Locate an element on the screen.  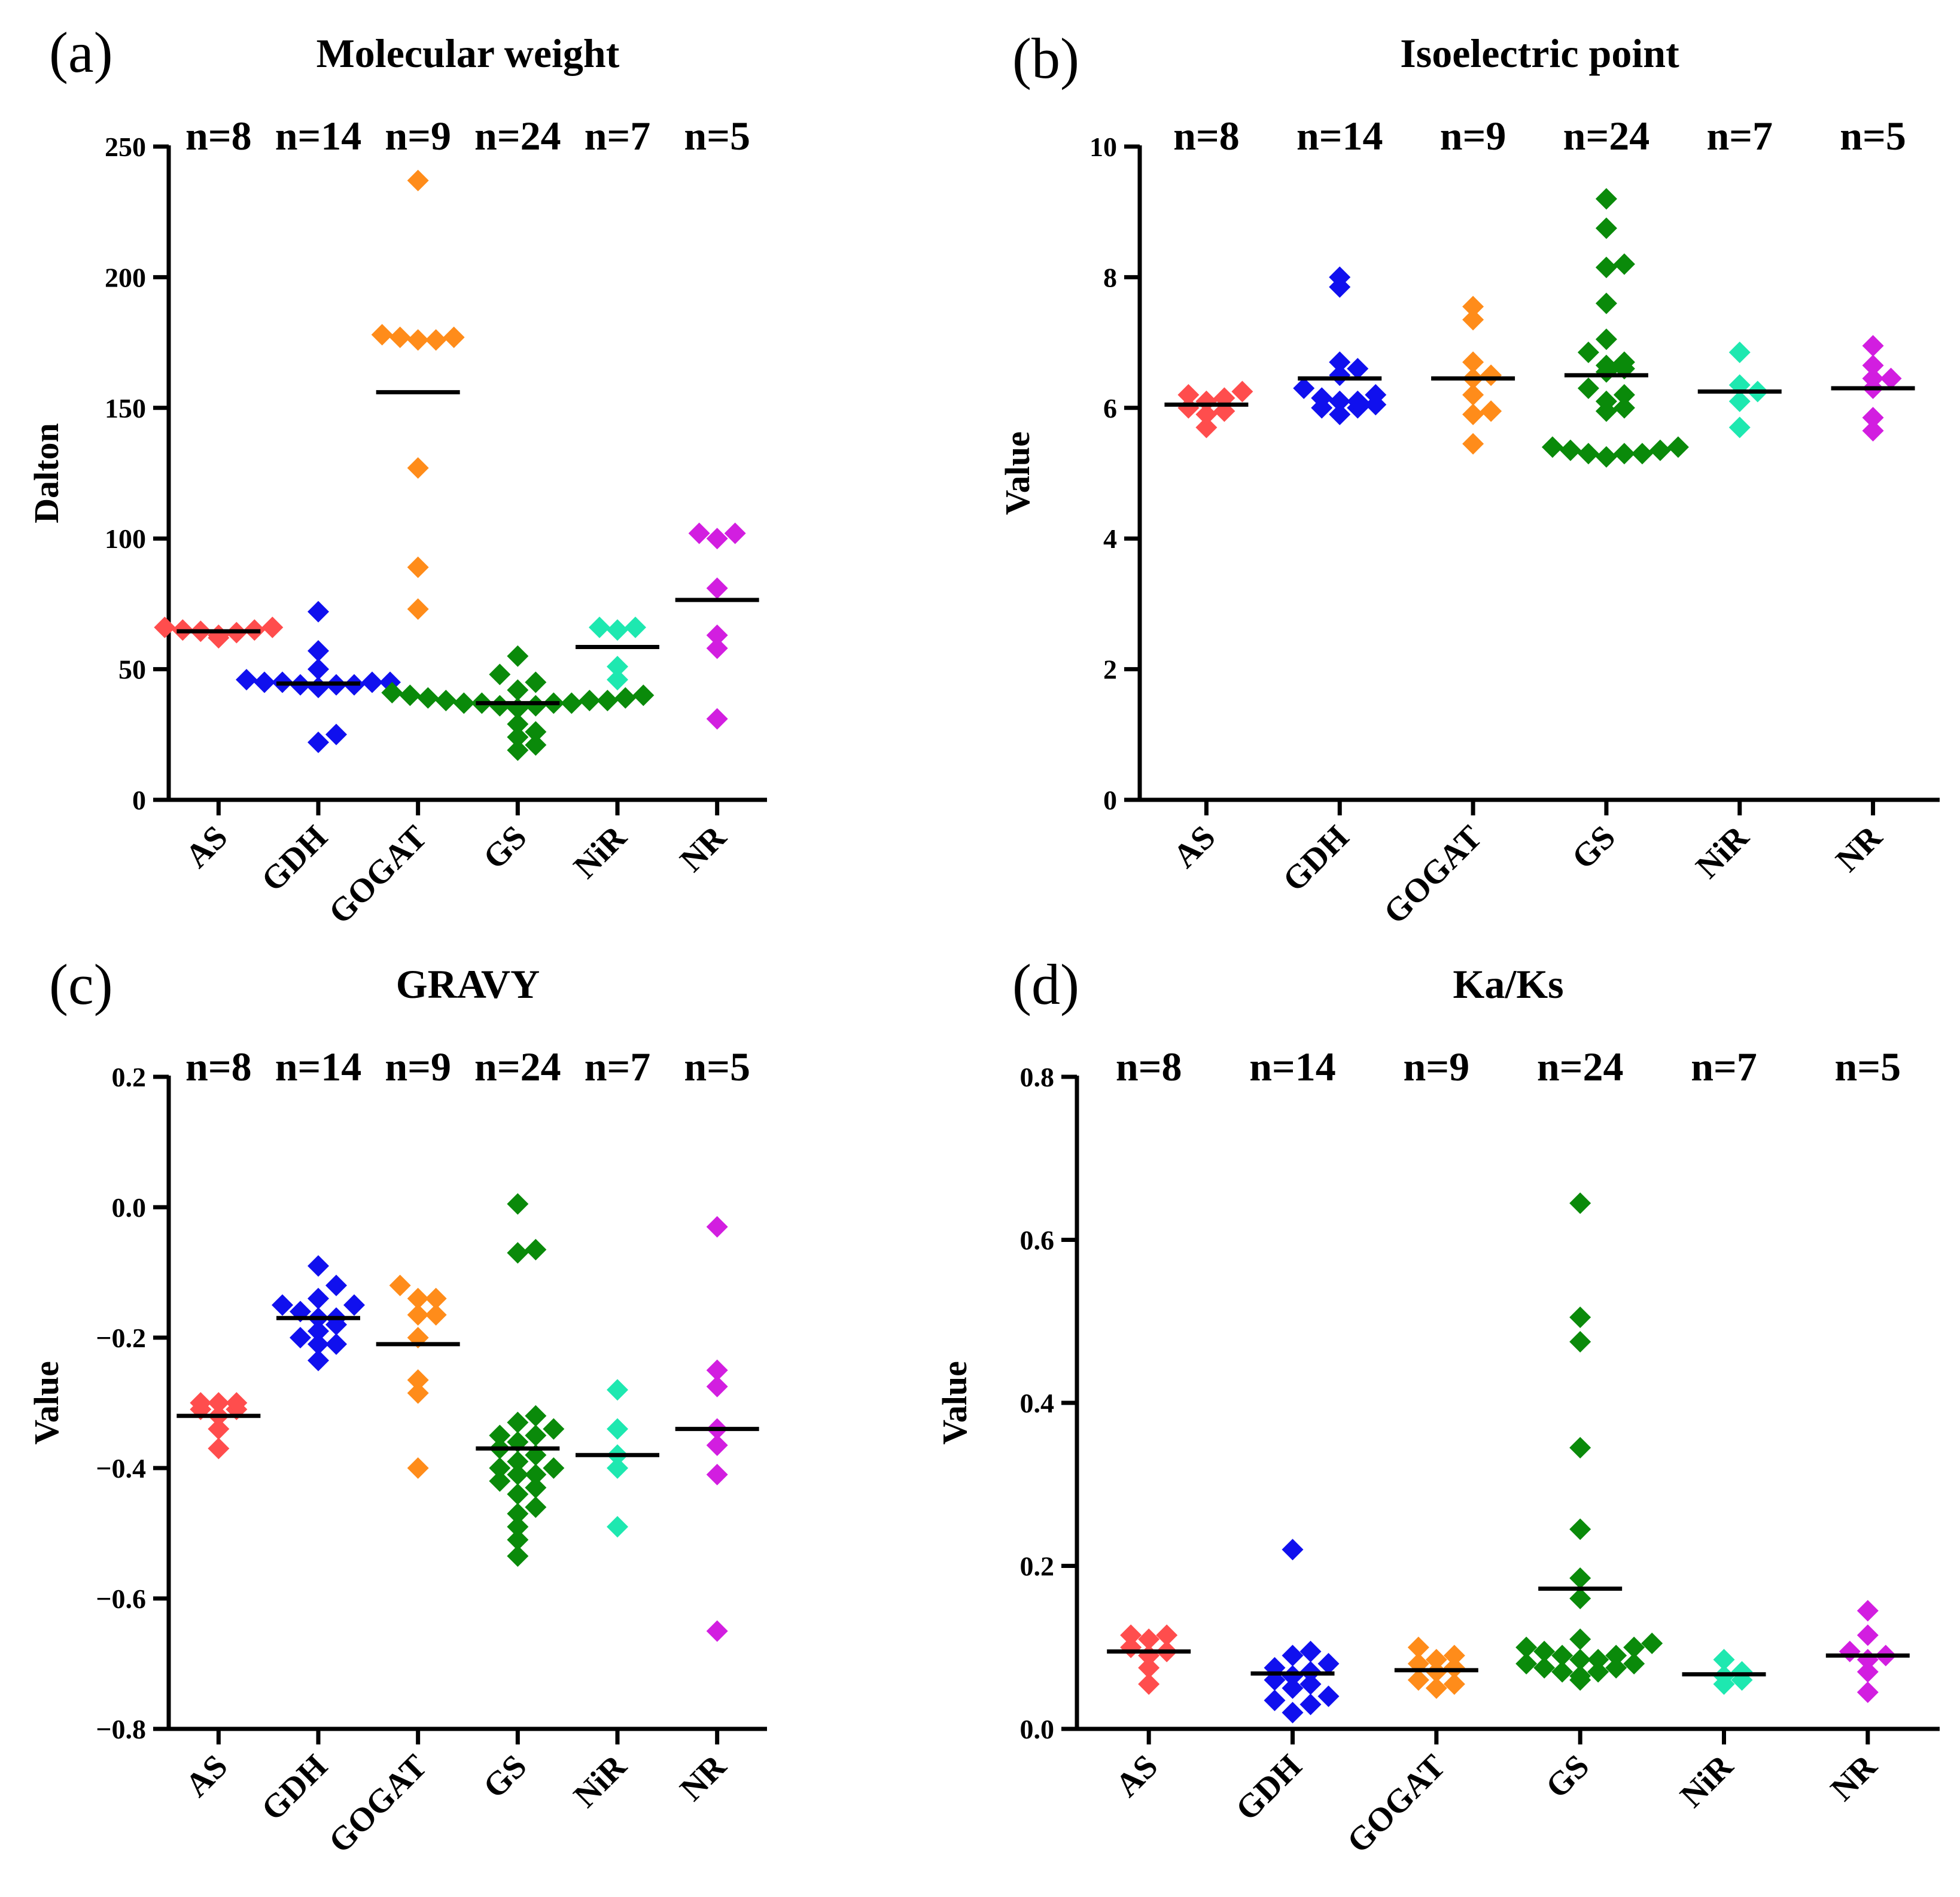
category-label: GDH is located at coordinates (1316, 858).